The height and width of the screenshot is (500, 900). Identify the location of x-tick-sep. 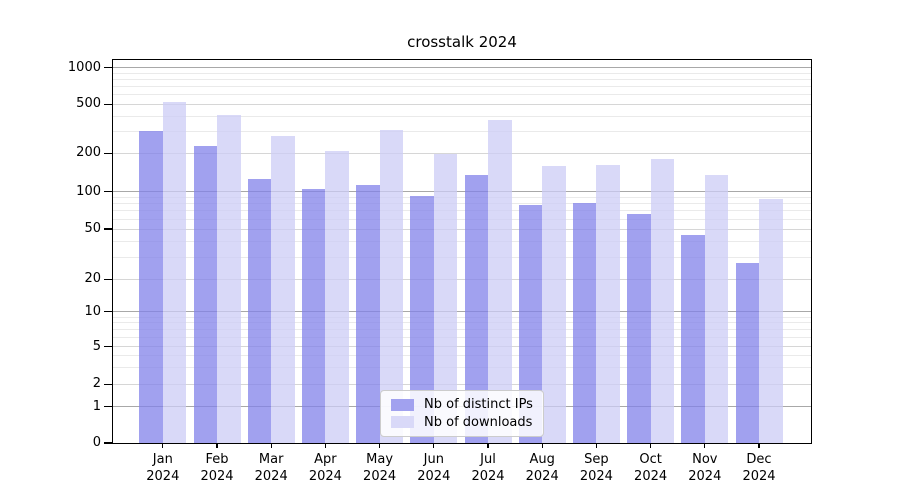
(596, 445).